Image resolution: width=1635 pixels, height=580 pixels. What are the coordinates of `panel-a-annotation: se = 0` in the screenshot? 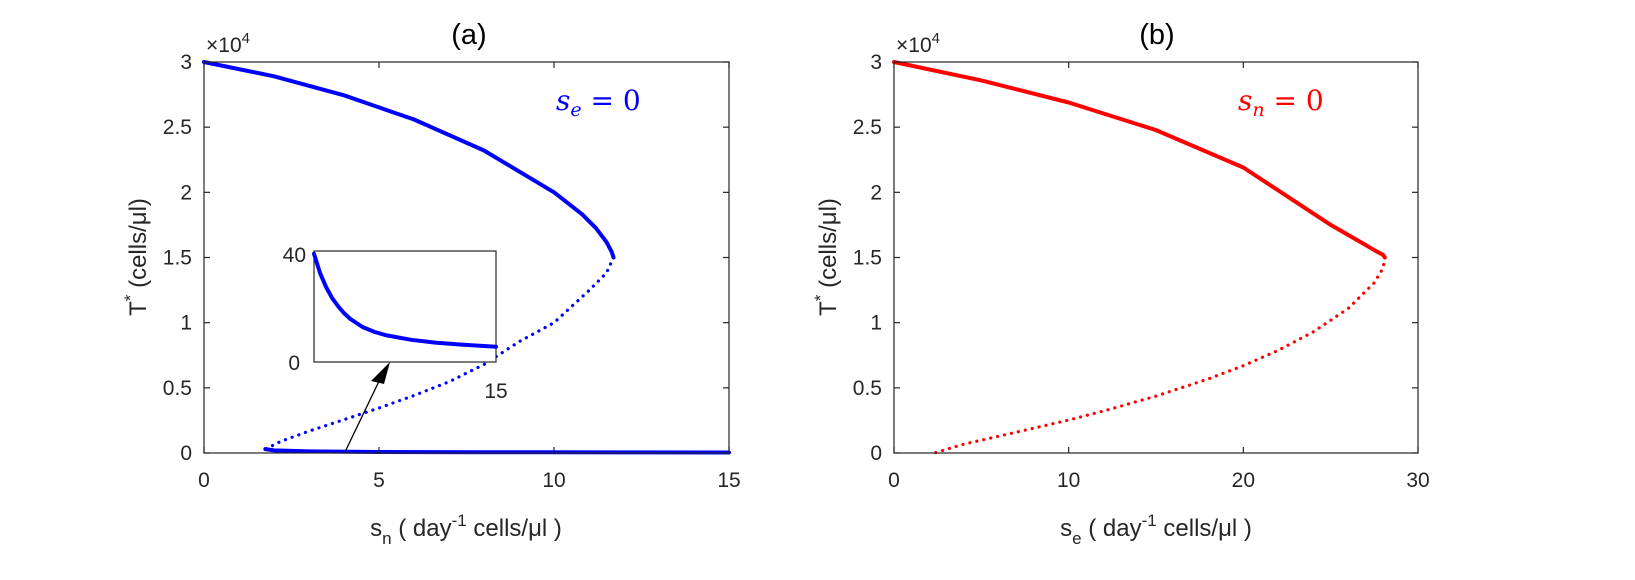 It's located at (598, 102).